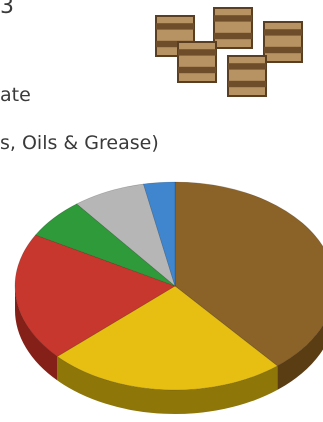 The height and width of the screenshot is (422, 323). What do you see at coordinates (15, 95) in the screenshot?
I see `subtitle-line: ate` at bounding box center [15, 95].